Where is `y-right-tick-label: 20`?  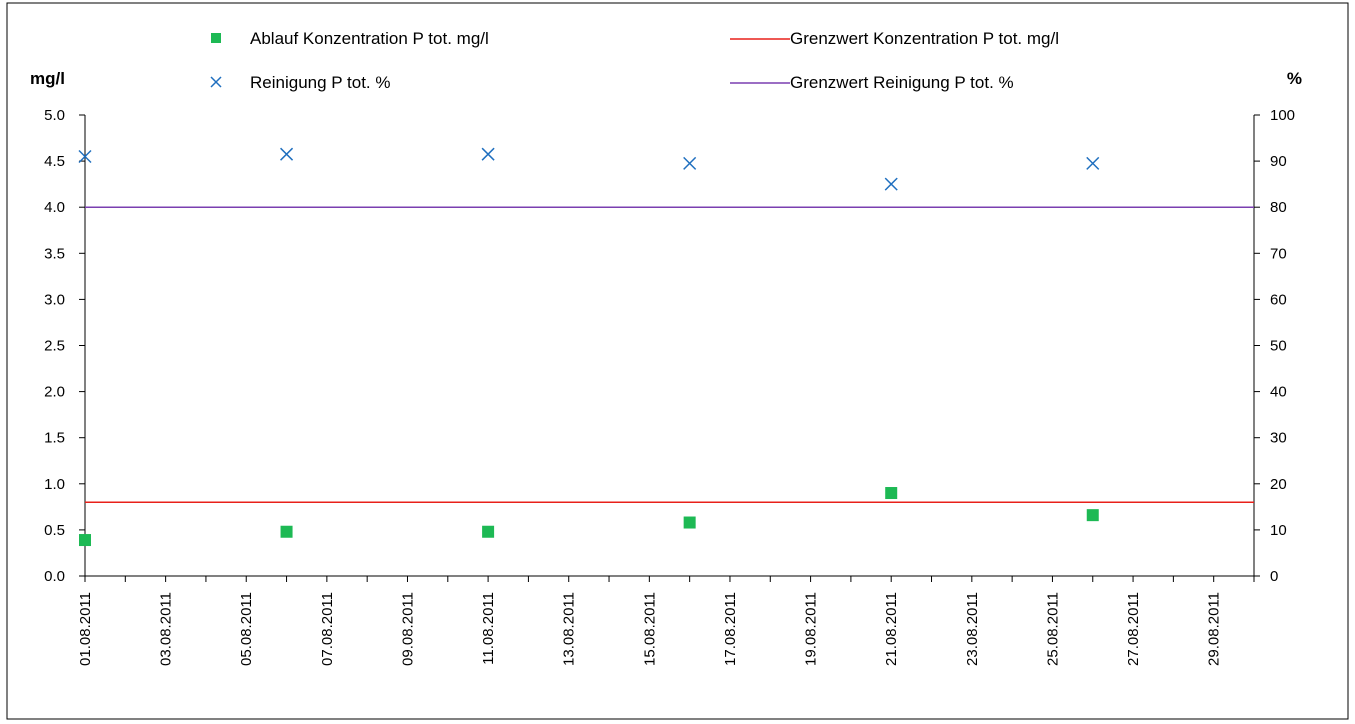
y-right-tick-label: 20 is located at coordinates (1278, 484).